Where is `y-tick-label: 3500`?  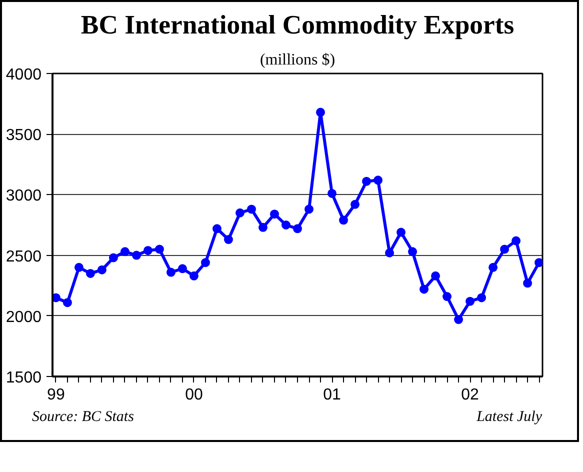
y-tick-label: 3500 is located at coordinates (24, 135).